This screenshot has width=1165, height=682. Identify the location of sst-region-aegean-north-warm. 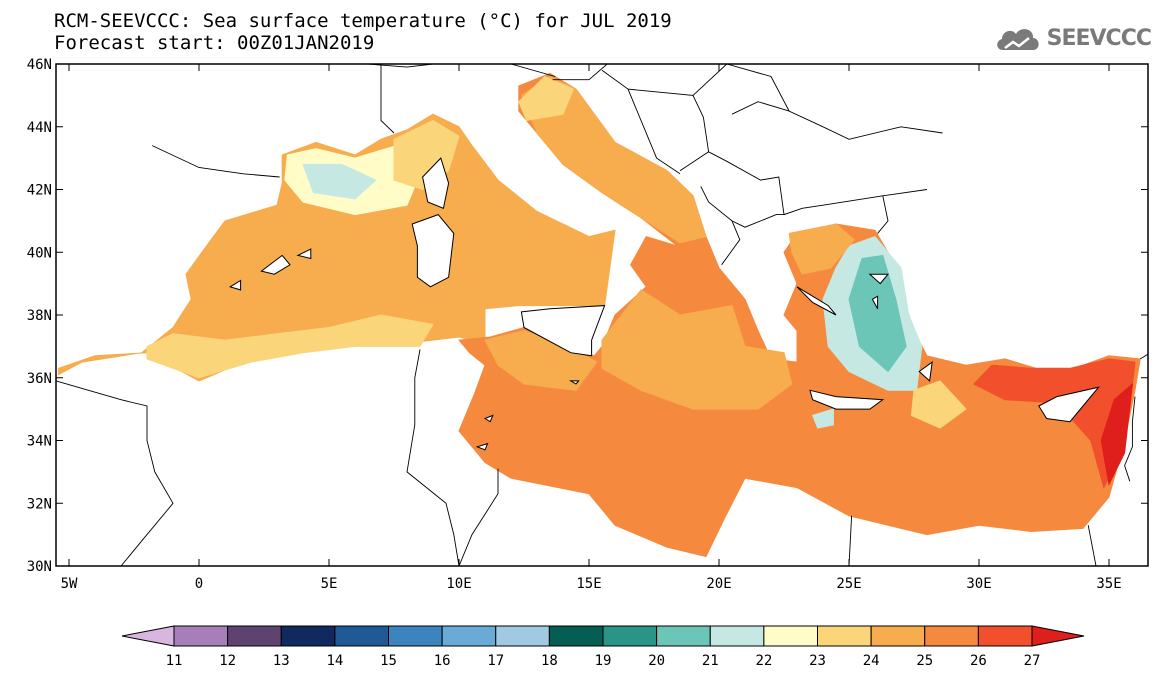
(821, 249).